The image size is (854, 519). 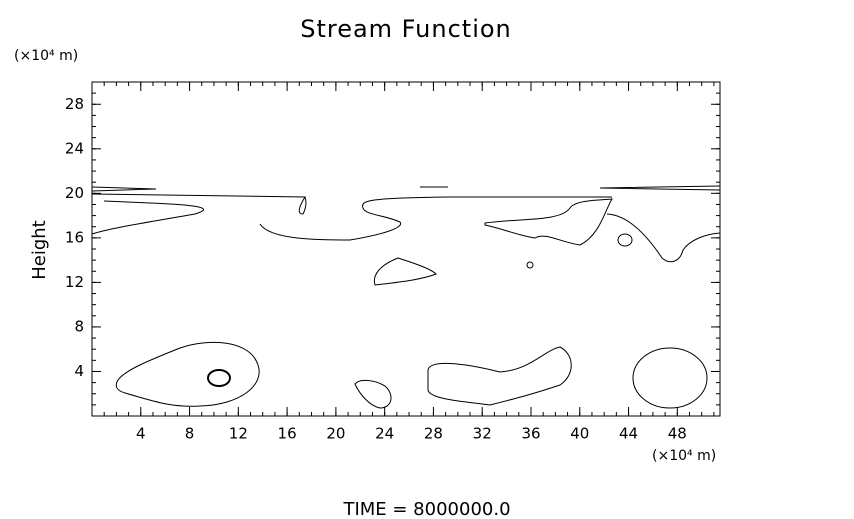 What do you see at coordinates (684, 456) in the screenshot?
I see `x-unit: (×10⁴ m)` at bounding box center [684, 456].